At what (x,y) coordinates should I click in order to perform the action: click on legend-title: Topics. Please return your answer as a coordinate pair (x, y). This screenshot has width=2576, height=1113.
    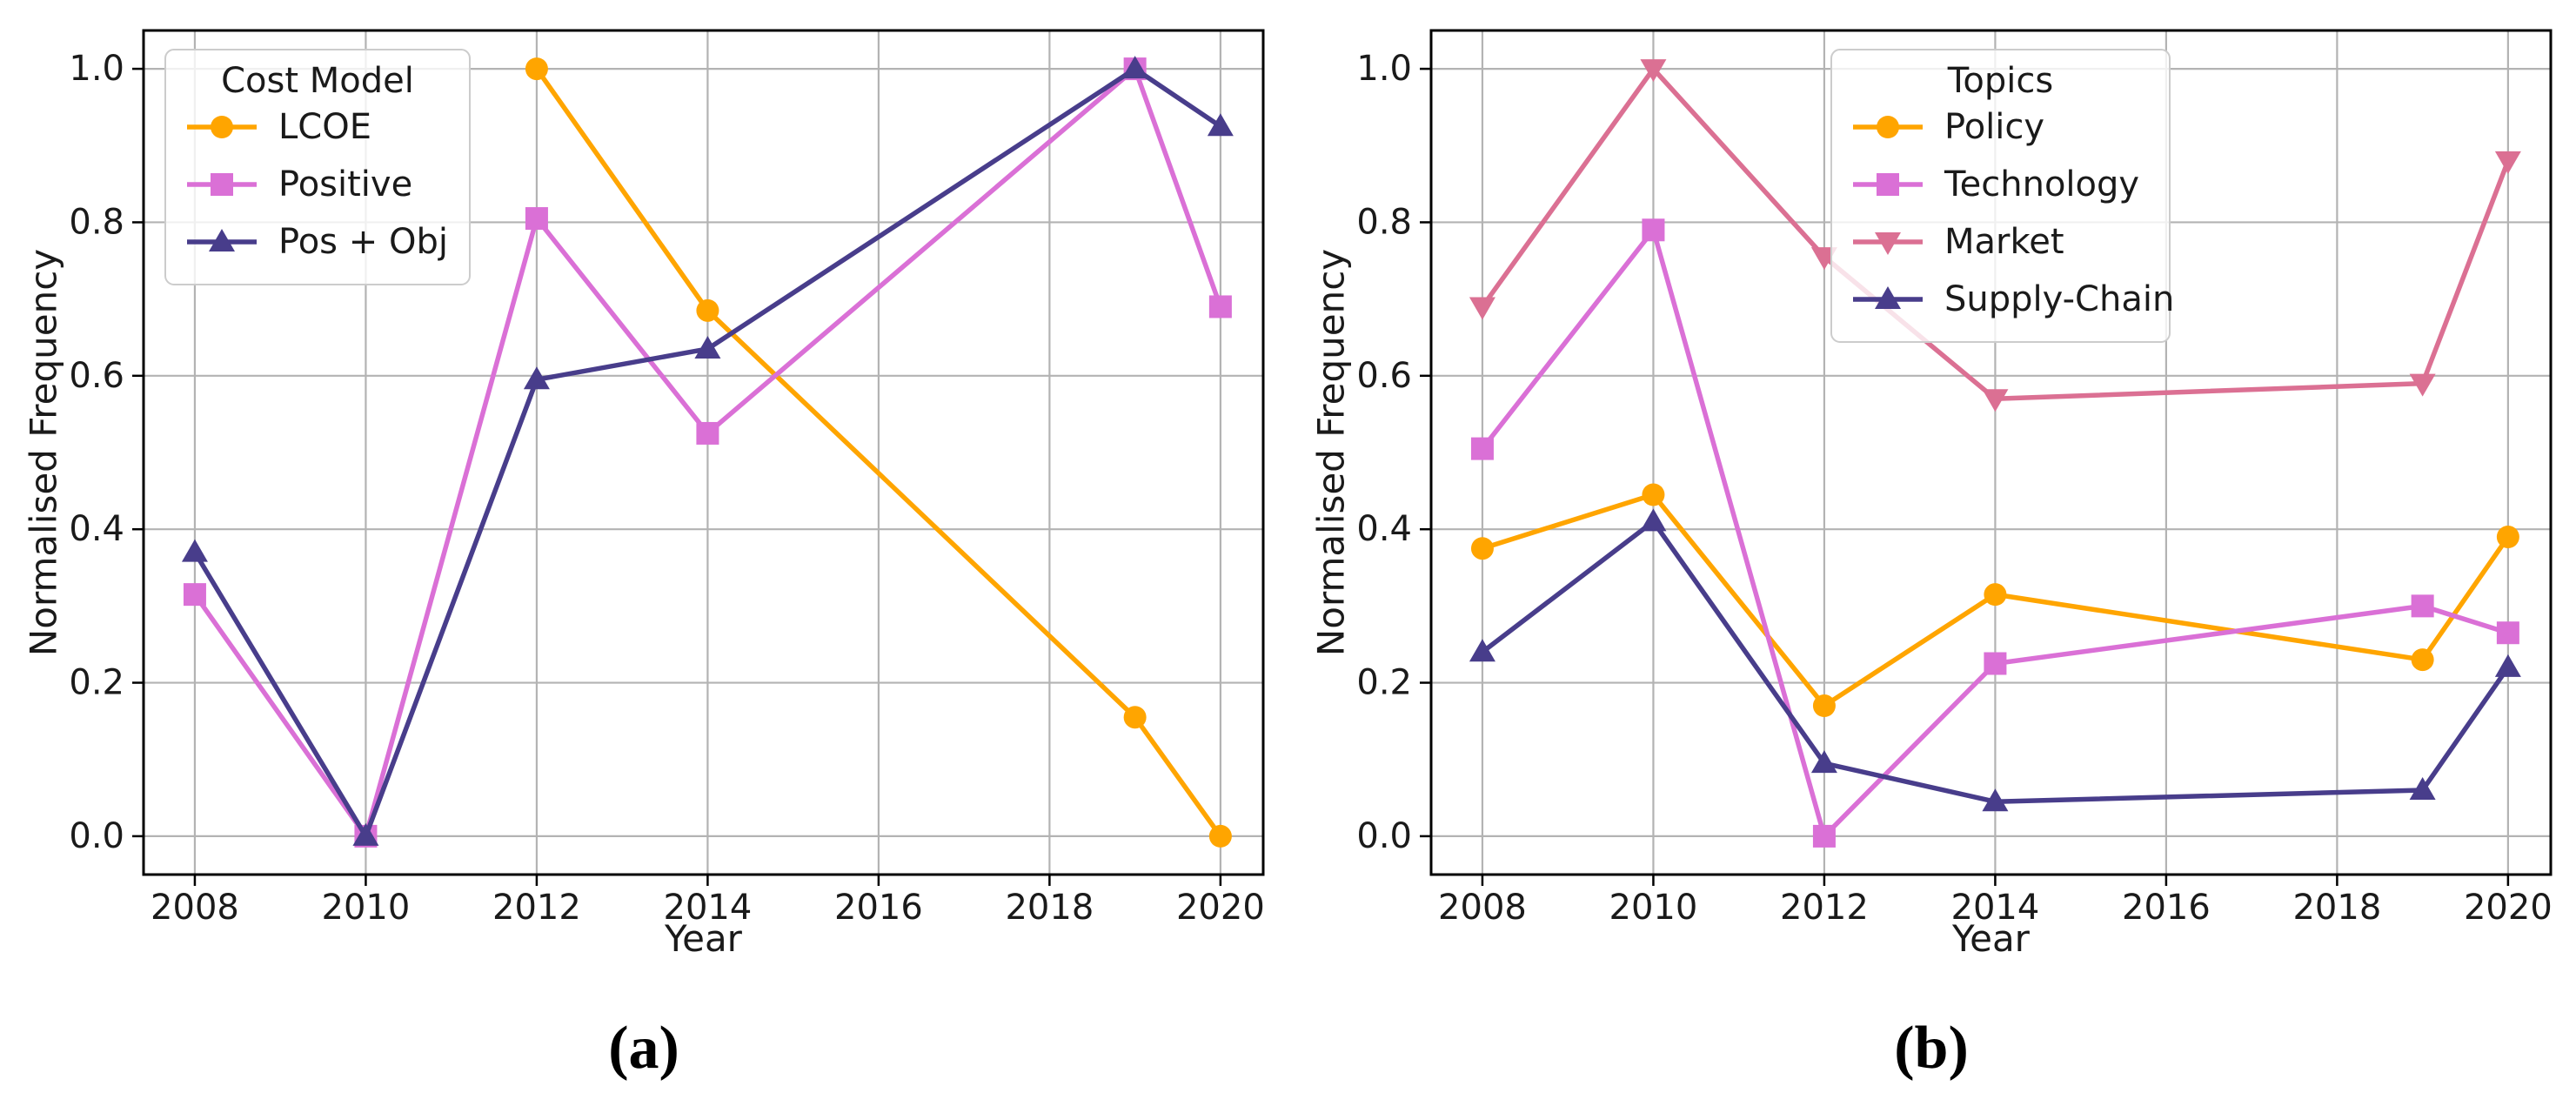
    Looking at the image, I should click on (2000, 81).